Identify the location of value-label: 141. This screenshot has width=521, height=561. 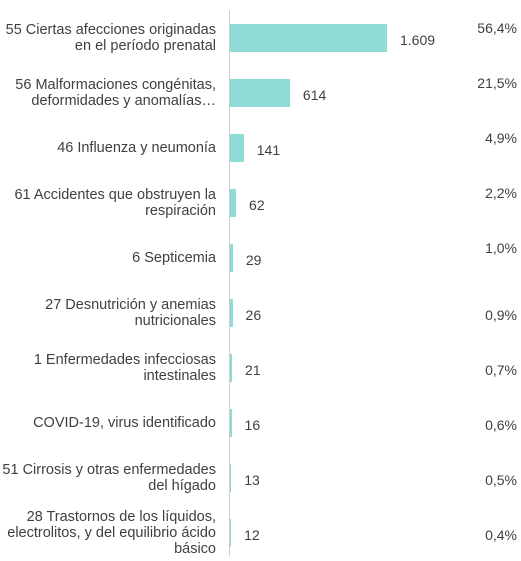
(268, 150).